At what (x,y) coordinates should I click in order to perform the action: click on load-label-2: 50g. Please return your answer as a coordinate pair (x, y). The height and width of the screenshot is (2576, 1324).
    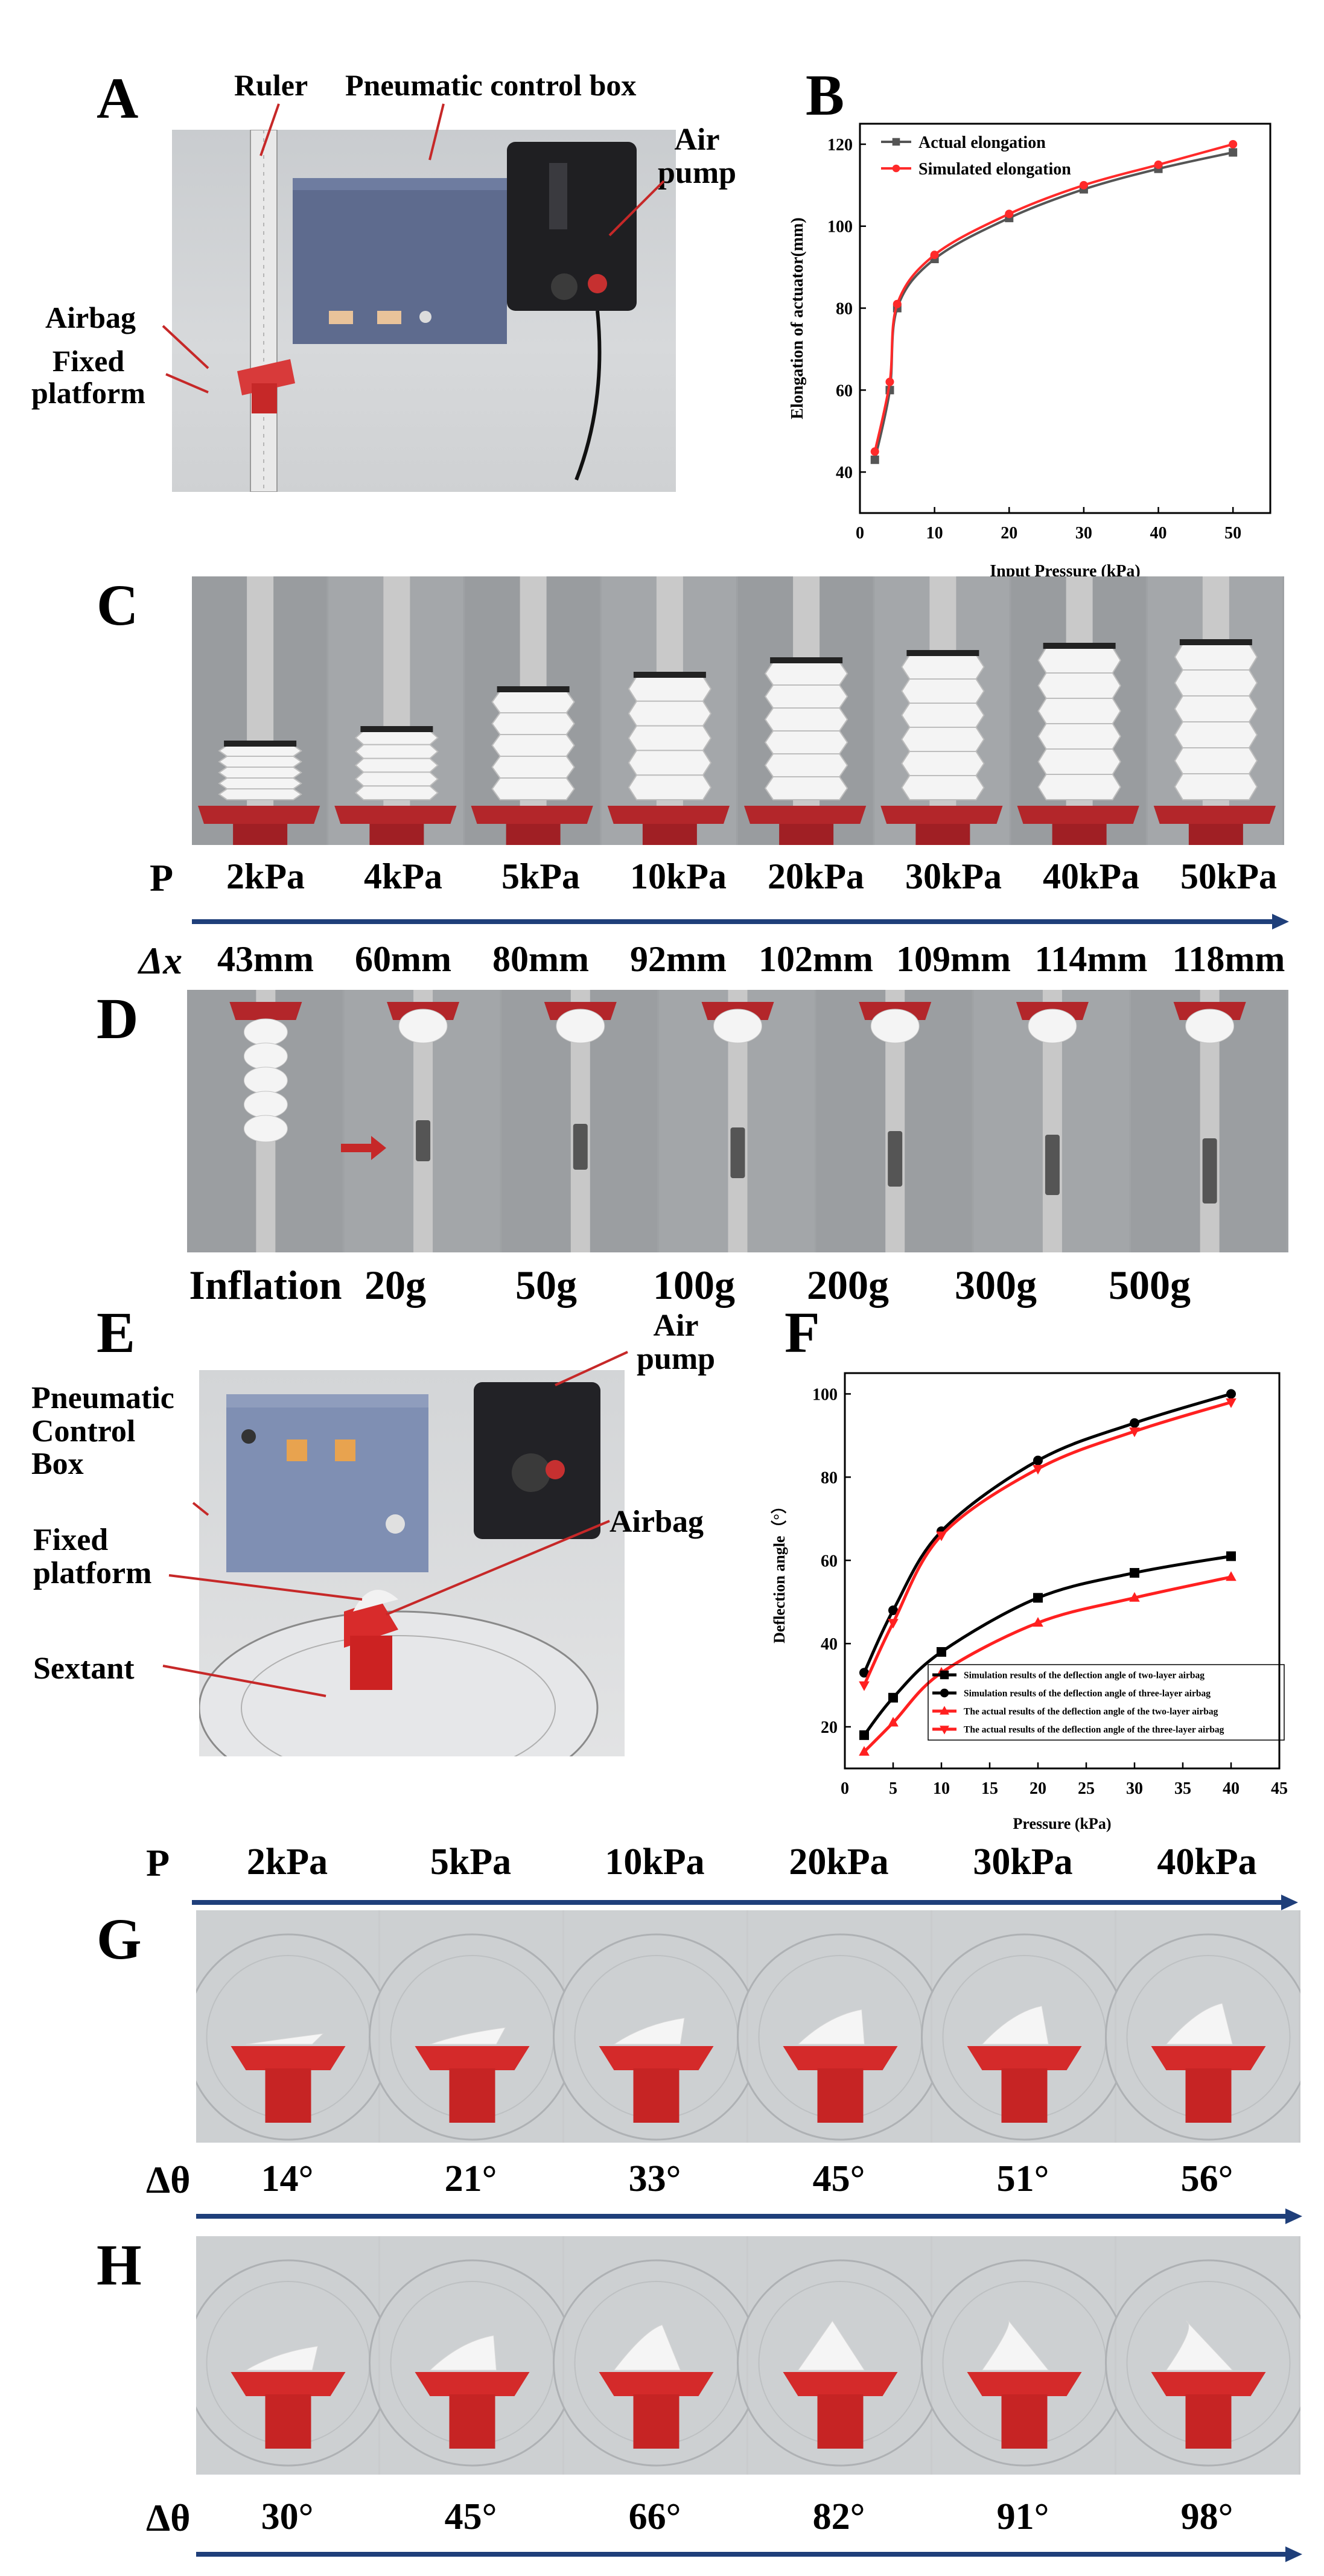
    Looking at the image, I should click on (546, 1285).